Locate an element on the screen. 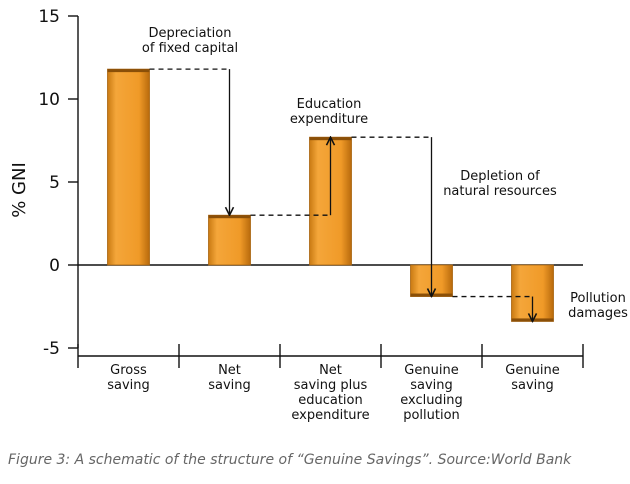 The height and width of the screenshot is (484, 630). category-label: Gross saving is located at coordinates (128, 378).